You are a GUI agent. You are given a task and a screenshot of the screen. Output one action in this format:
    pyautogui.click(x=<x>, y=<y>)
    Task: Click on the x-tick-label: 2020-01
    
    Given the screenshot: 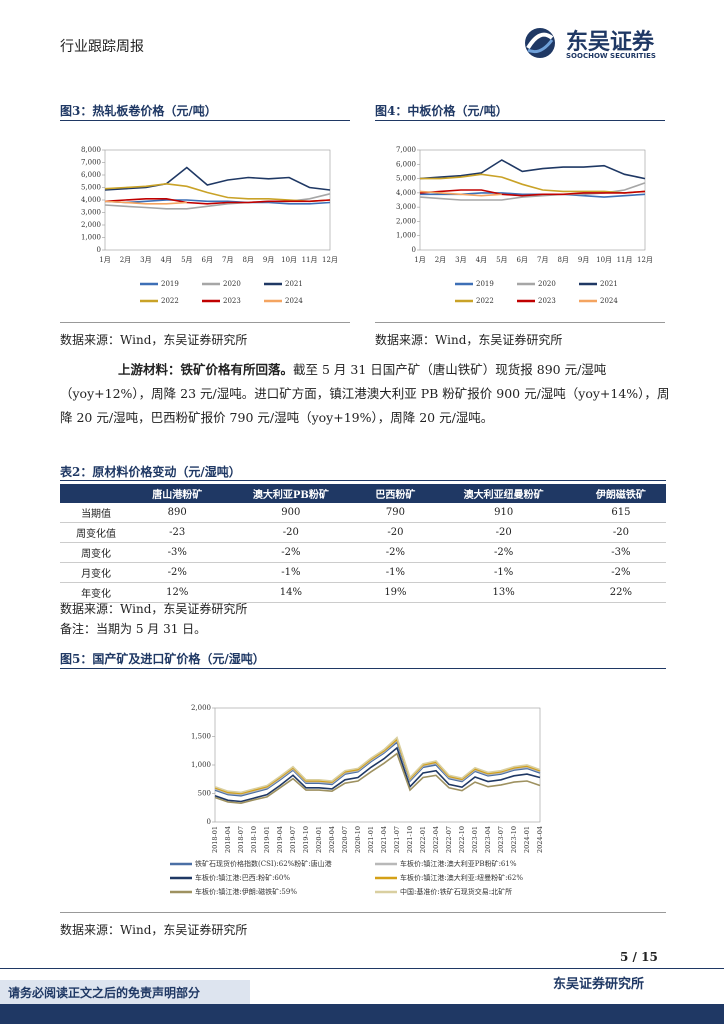 What is the action you would take?
    pyautogui.click(x=319, y=839)
    